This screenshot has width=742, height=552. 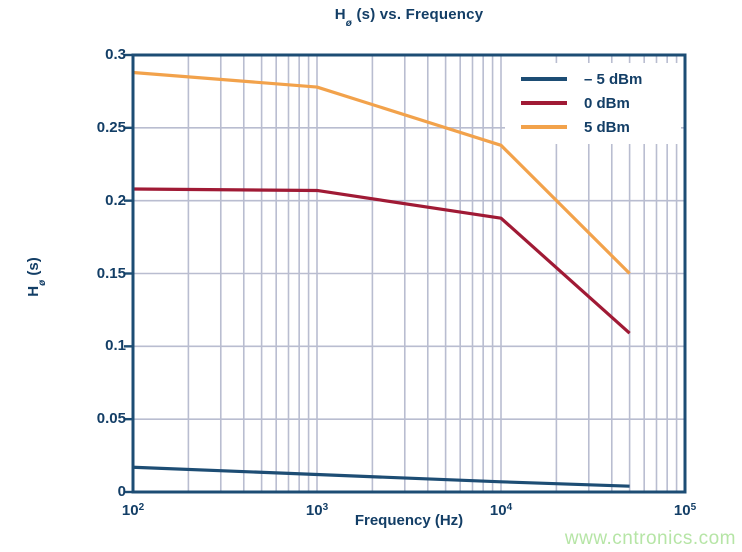 I want to click on legend-item: 5 dBm, so click(x=593, y=127).